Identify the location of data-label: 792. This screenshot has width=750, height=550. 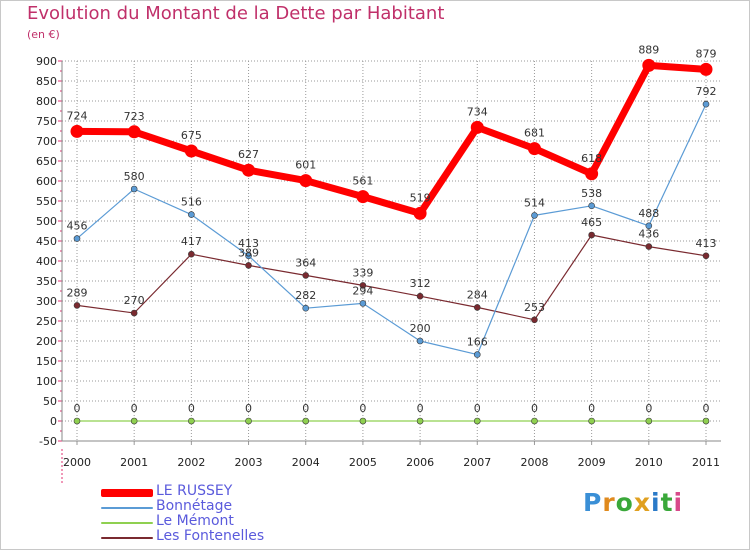
(706, 91).